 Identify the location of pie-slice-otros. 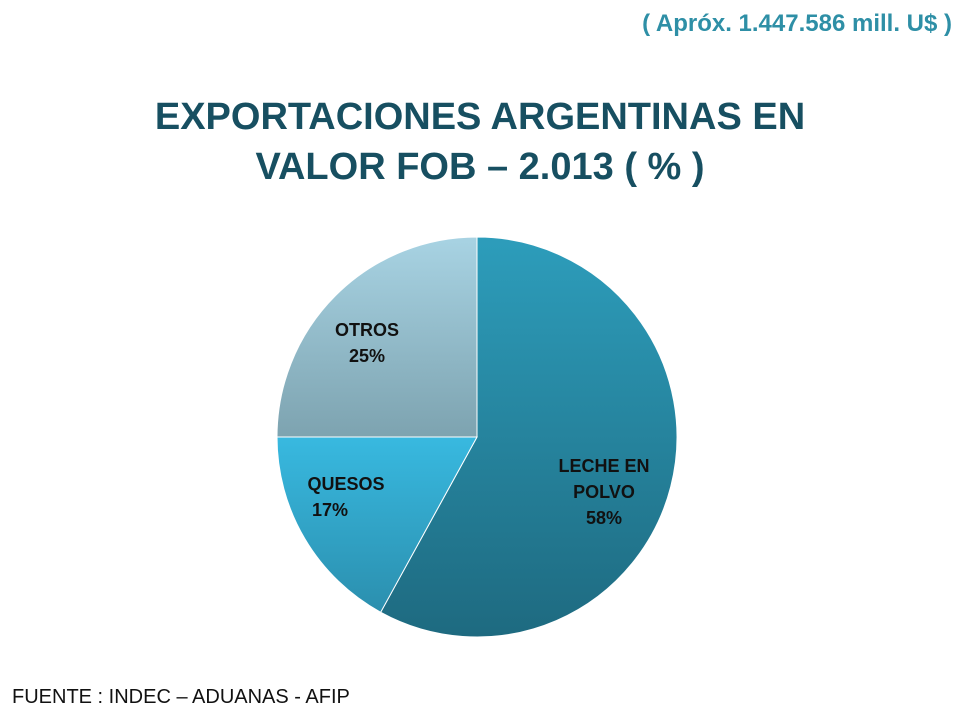
(377, 337).